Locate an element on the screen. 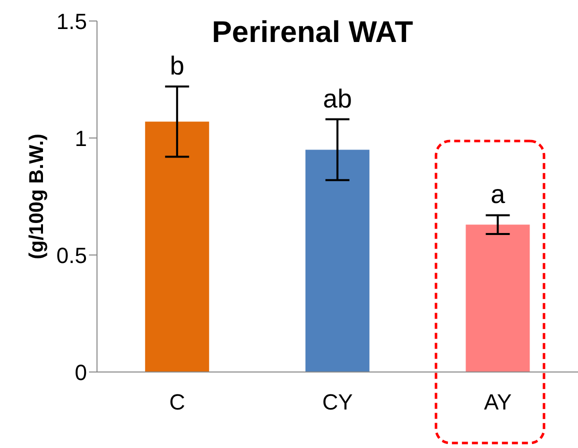 The height and width of the screenshot is (448, 578). x-tick-label: C is located at coordinates (177, 402).